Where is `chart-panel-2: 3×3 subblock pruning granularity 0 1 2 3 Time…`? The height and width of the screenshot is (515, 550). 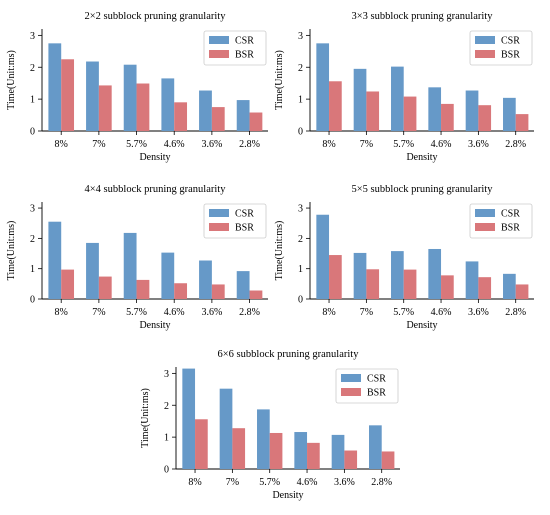 chart-panel-2: 3×3 subblock pruning granularity 0 1 2 3 Time… is located at coordinates (404, 87).